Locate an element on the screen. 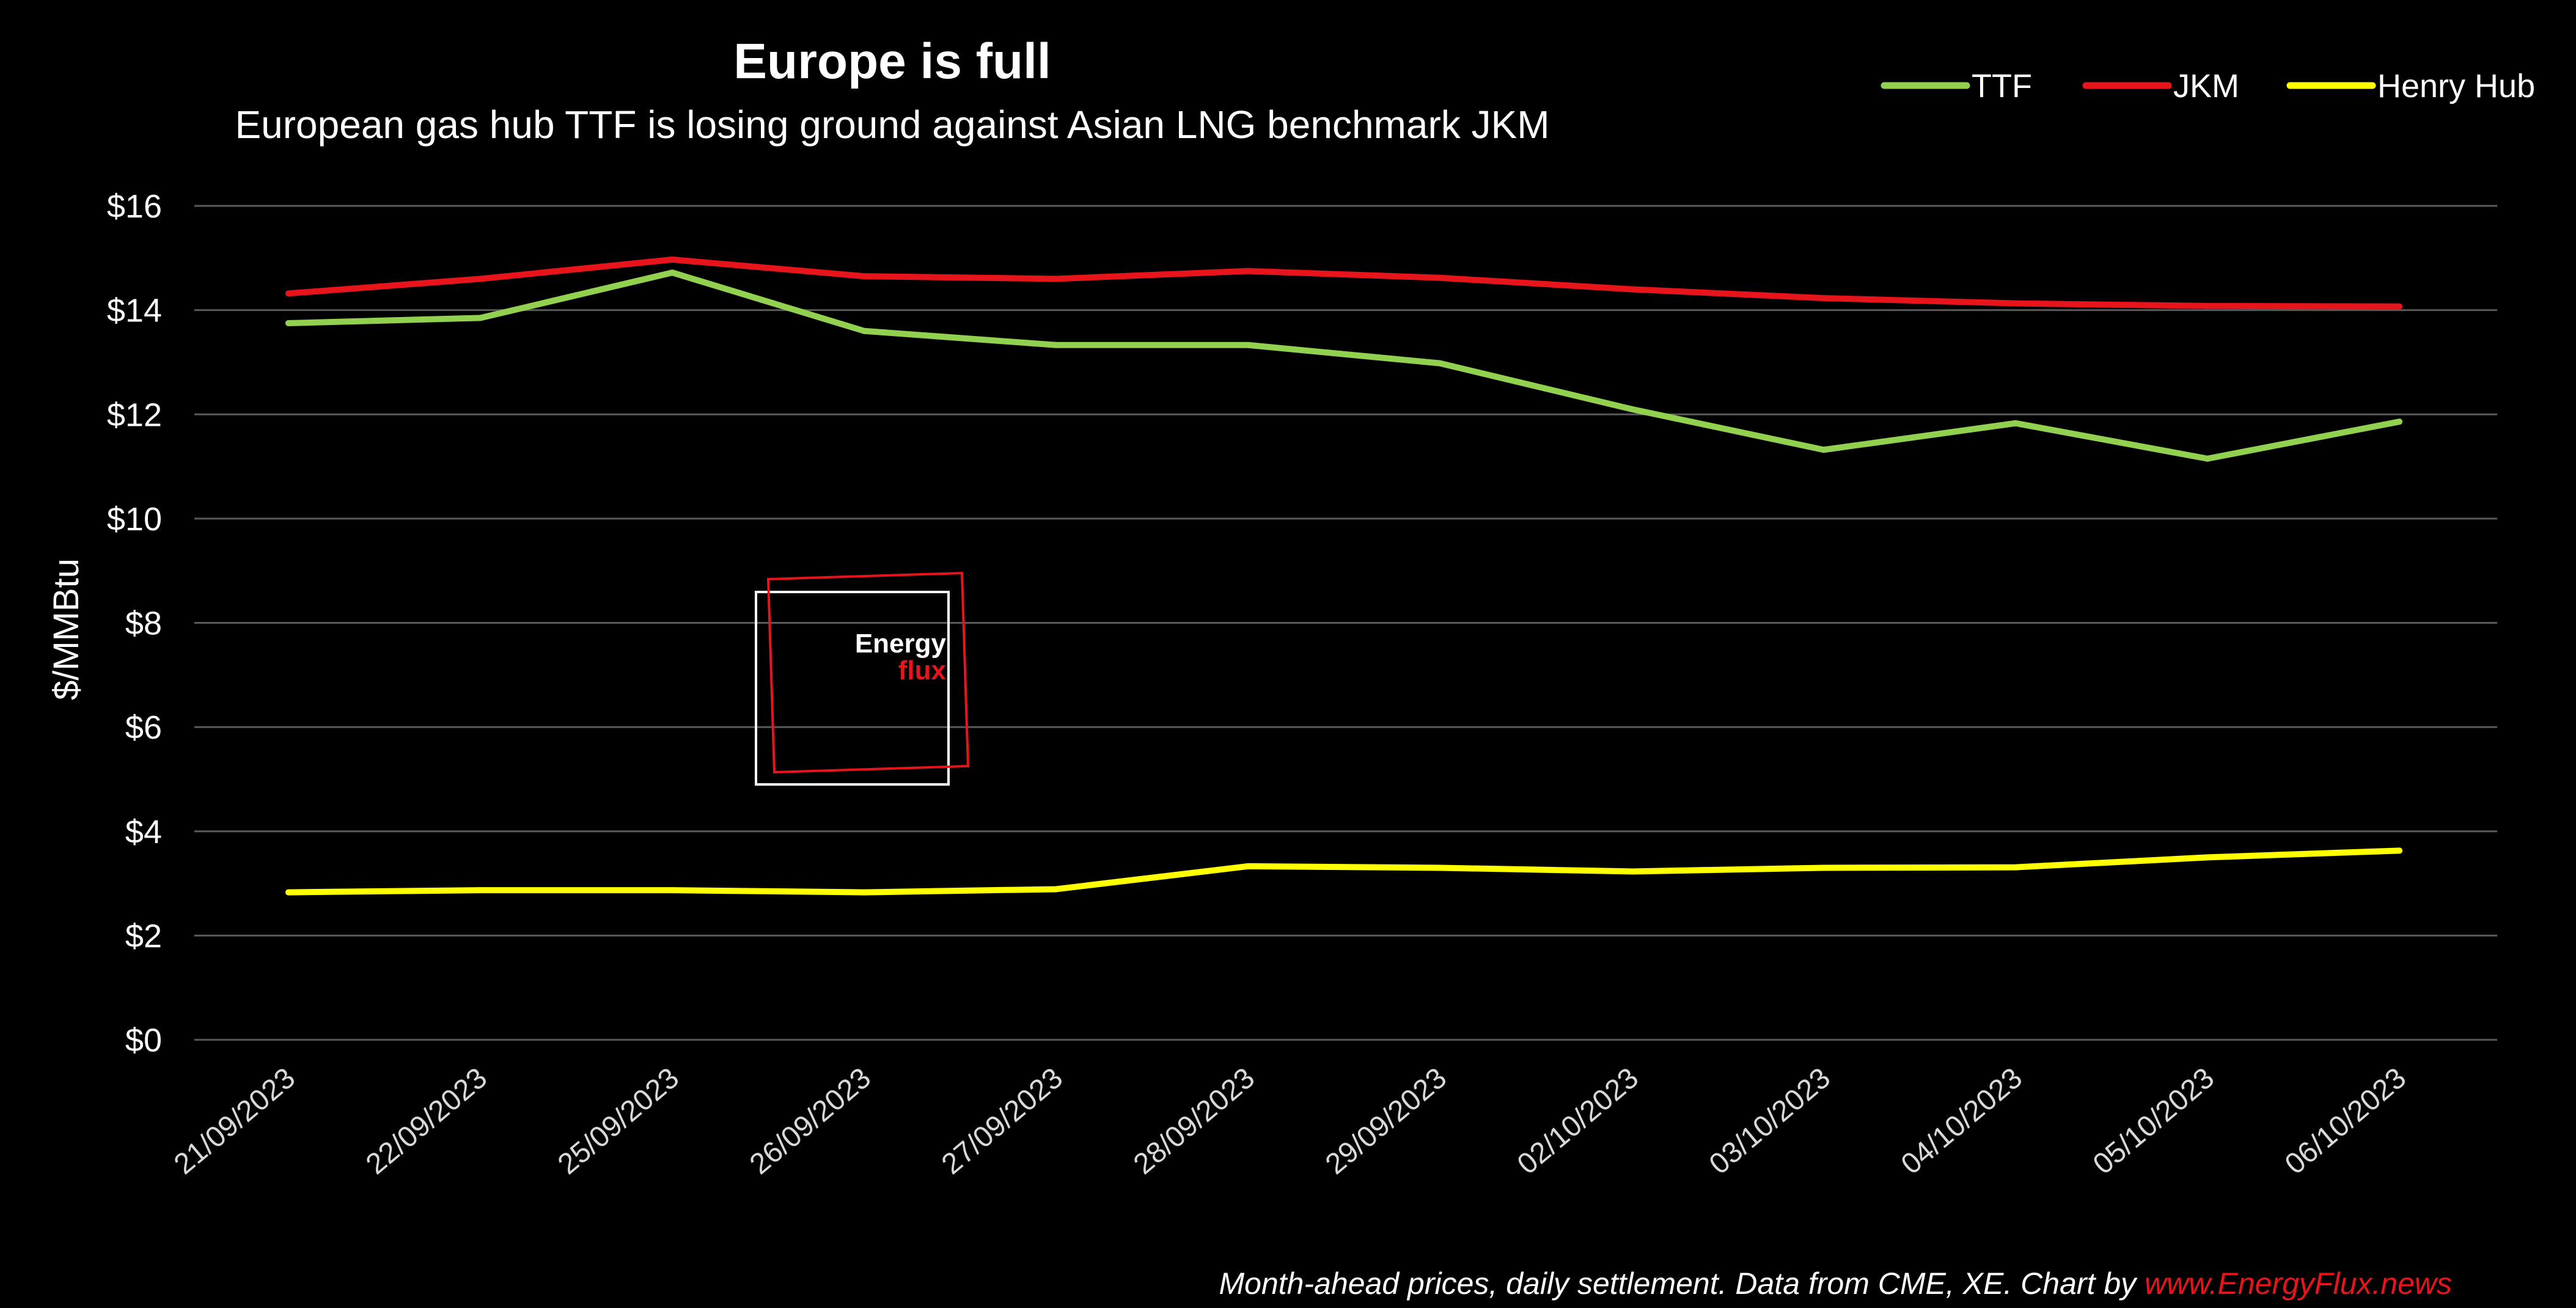  logo-red-frame is located at coordinates (868, 672).